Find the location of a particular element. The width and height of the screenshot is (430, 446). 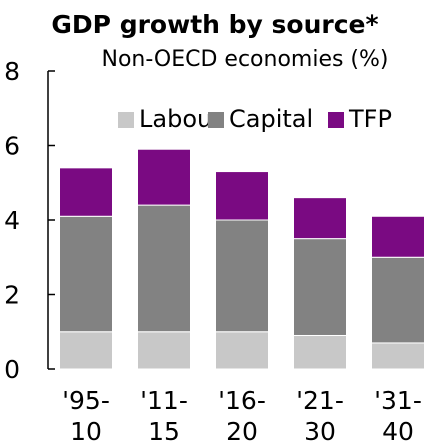

x-category-label: '16- is located at coordinates (242, 400).